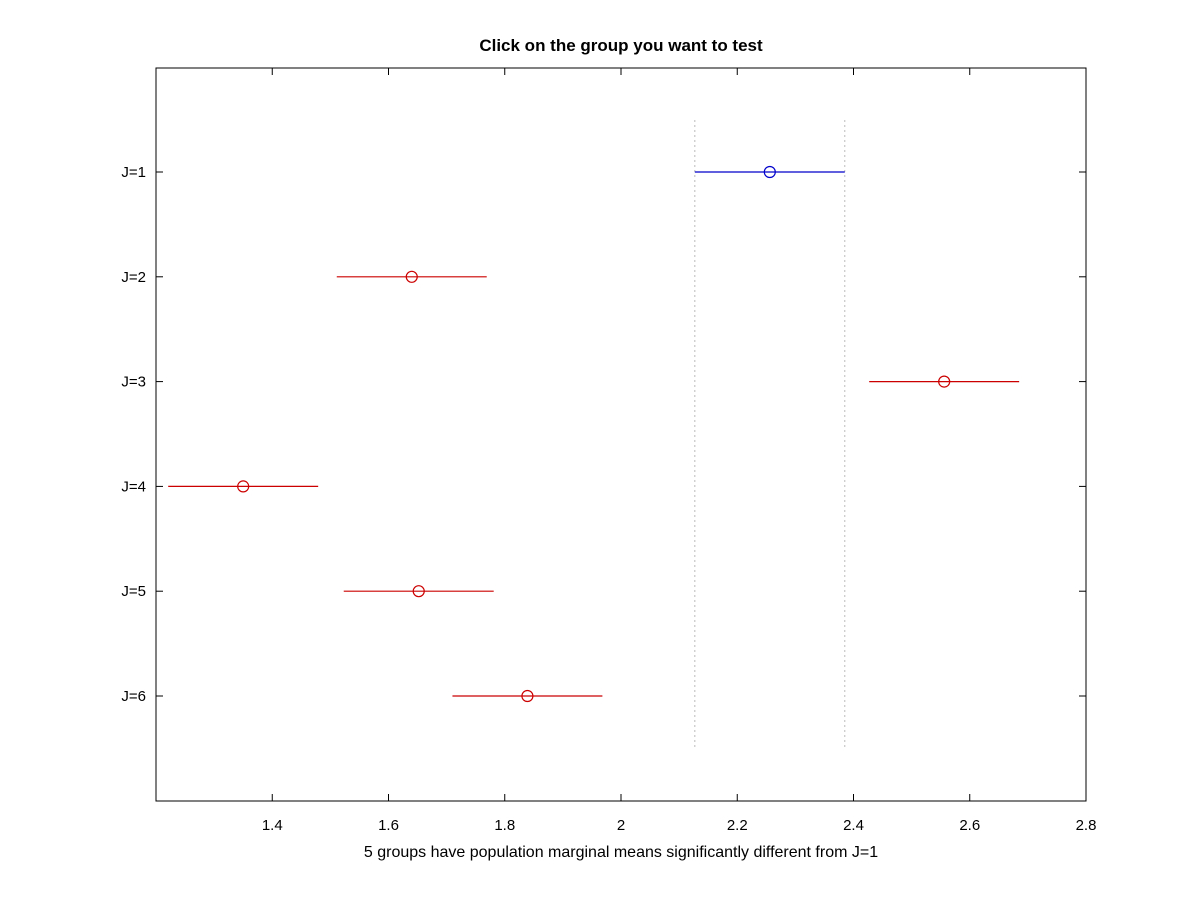 Image resolution: width=1200 pixels, height=900 pixels. I want to click on y-tick-label: J=5, so click(133, 591).